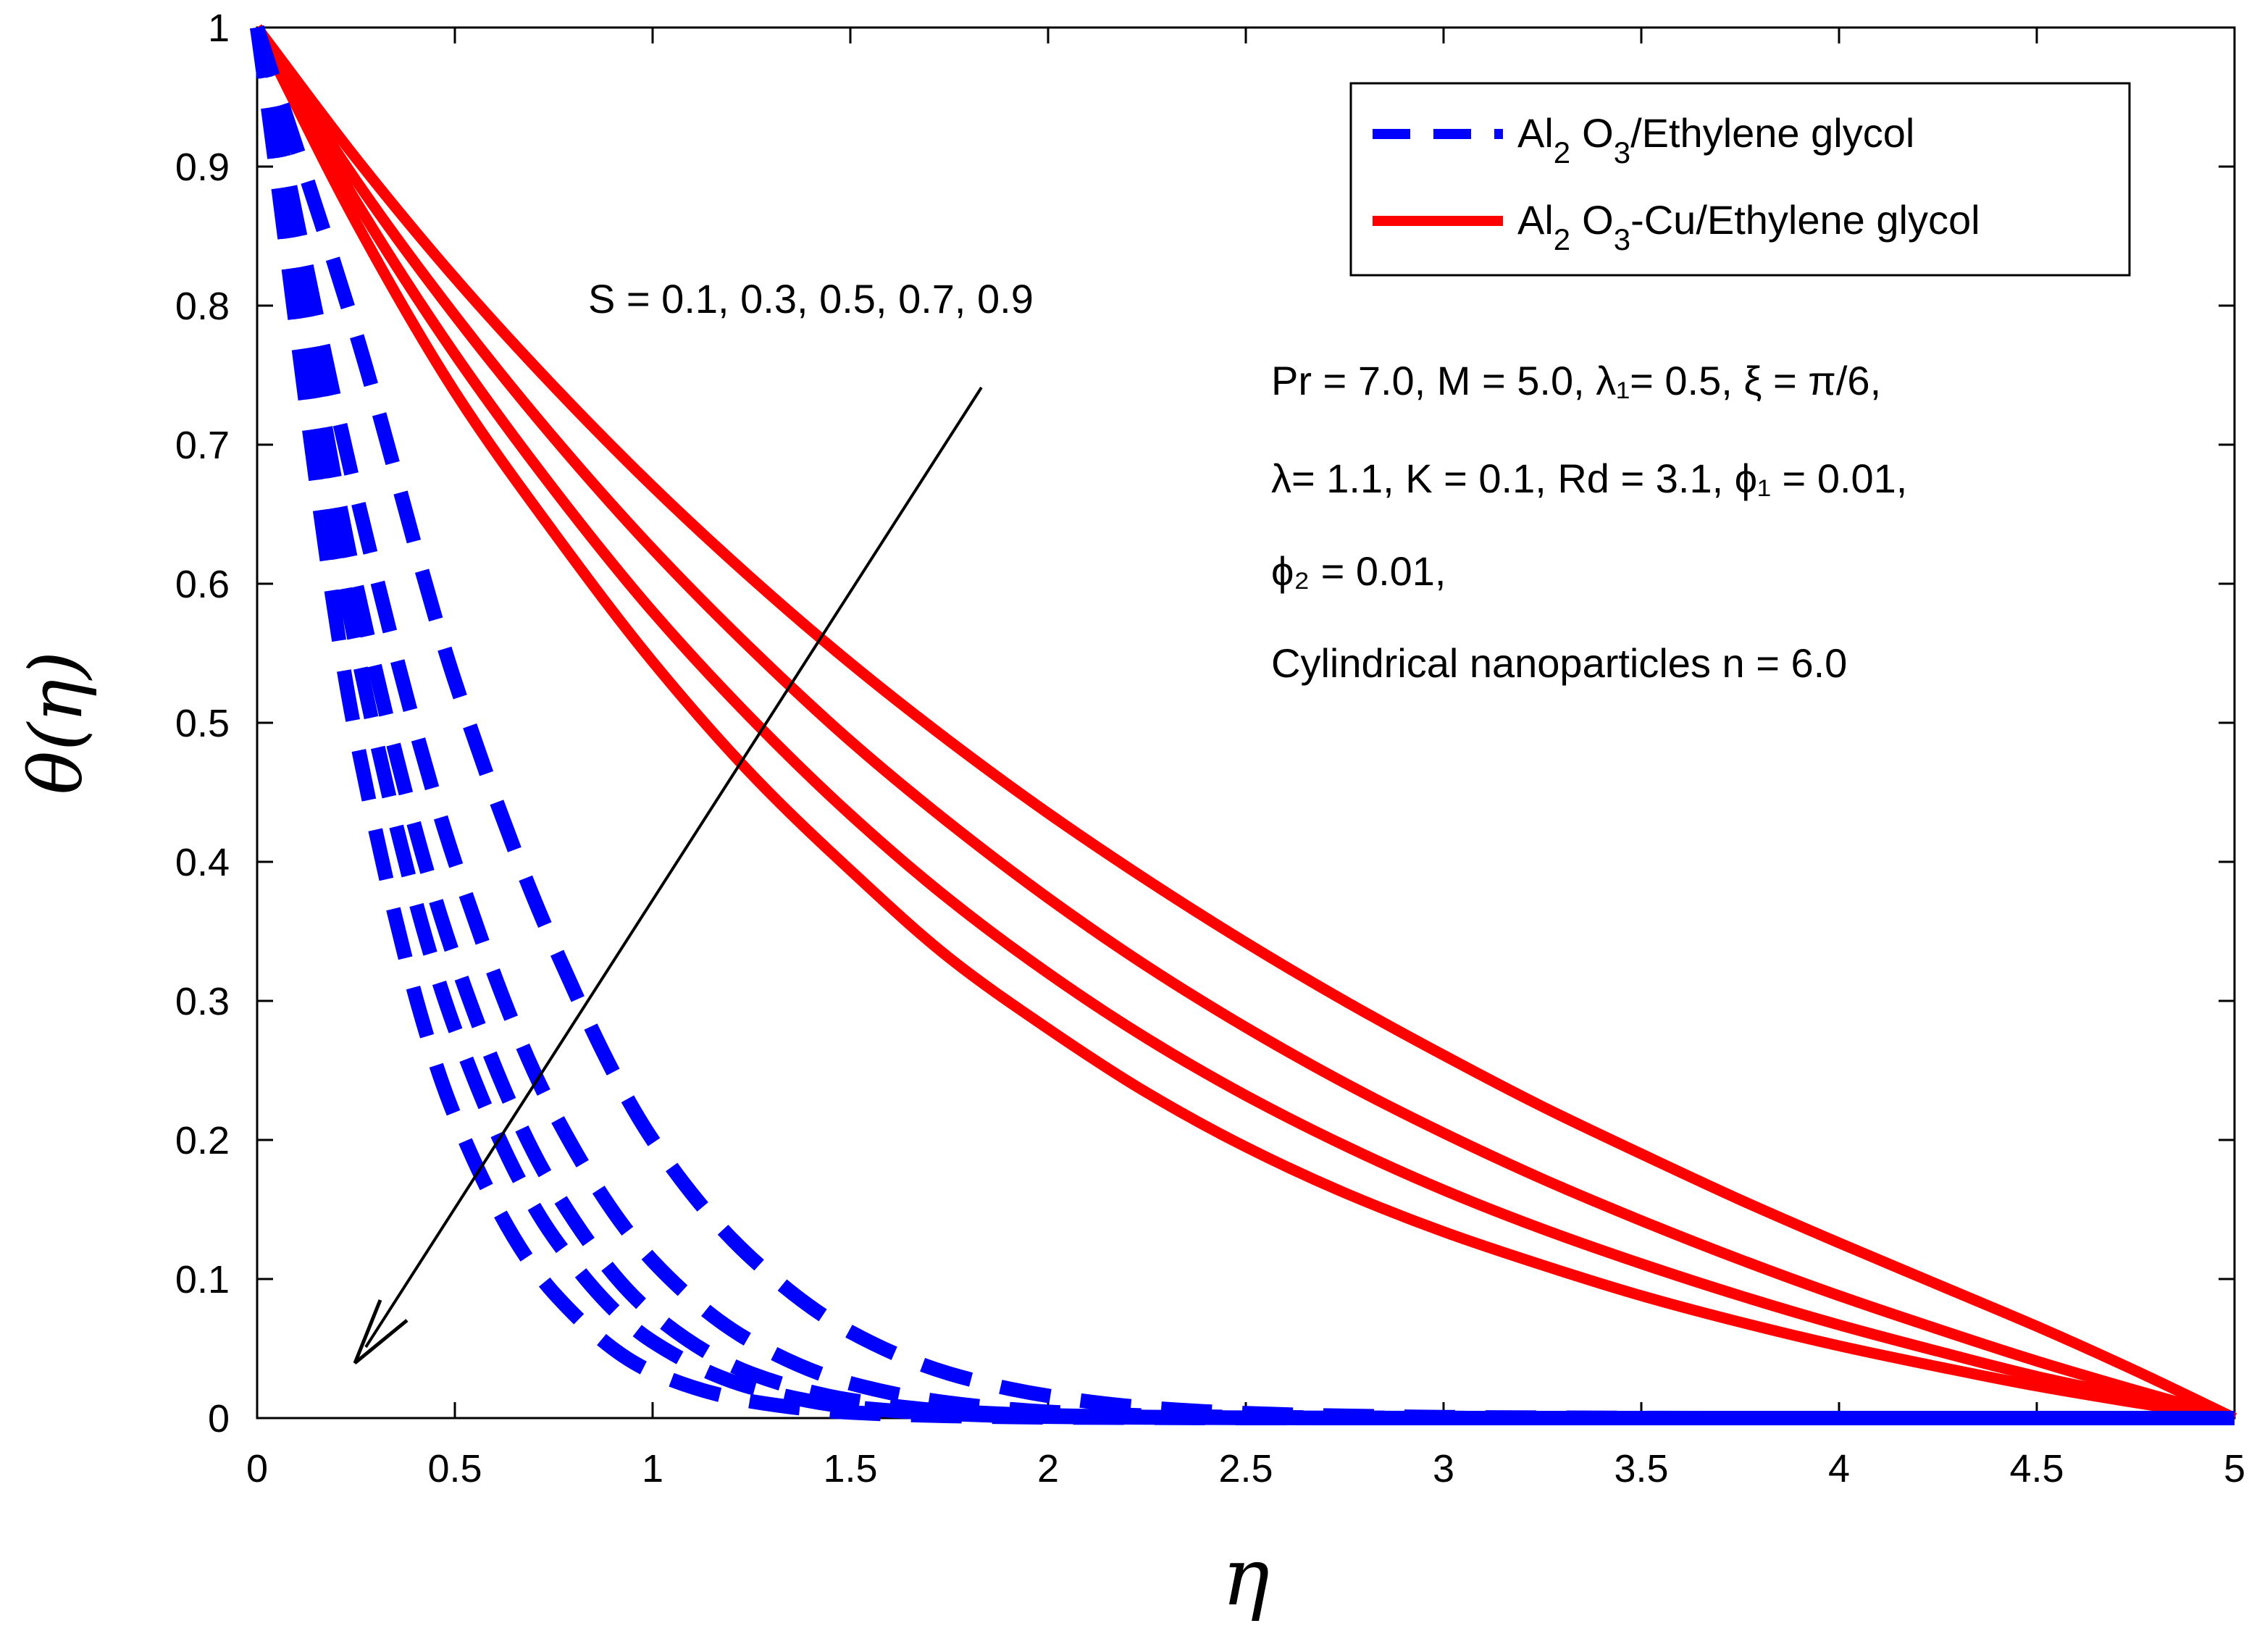  I want to click on x-tick-label: 1, so click(653, 1468).